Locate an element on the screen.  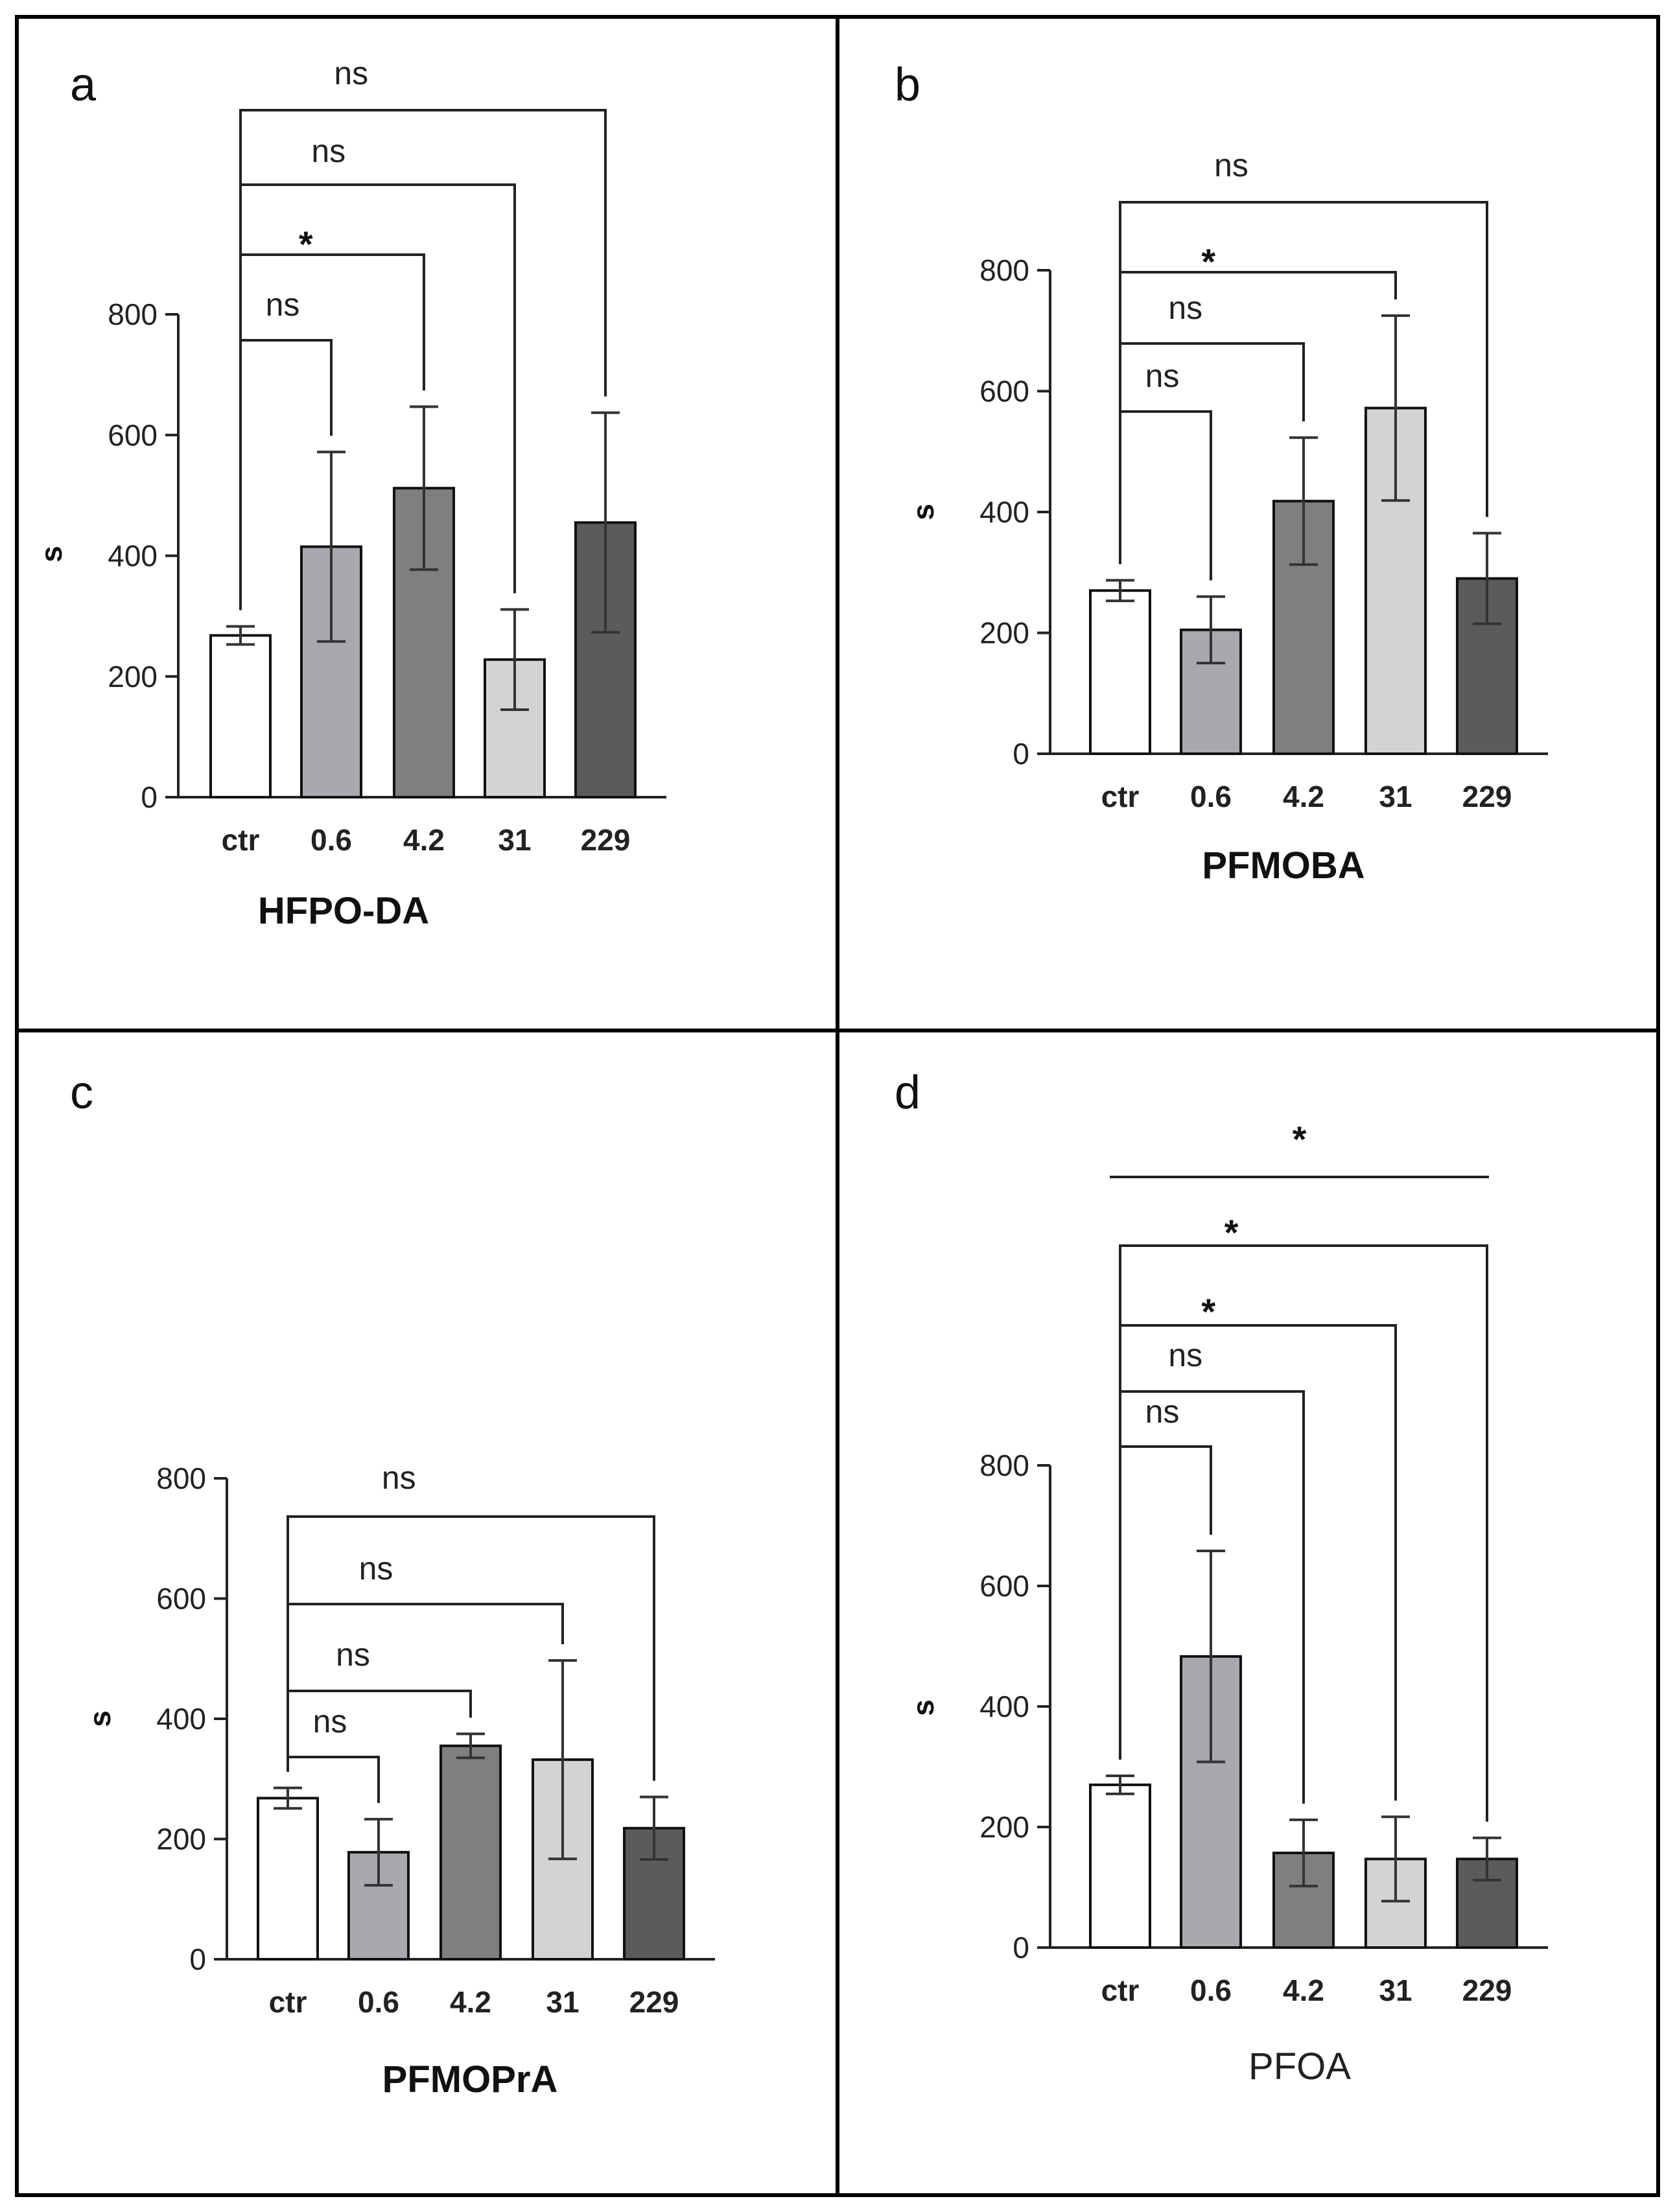
bar-4.2 is located at coordinates (471, 1852).